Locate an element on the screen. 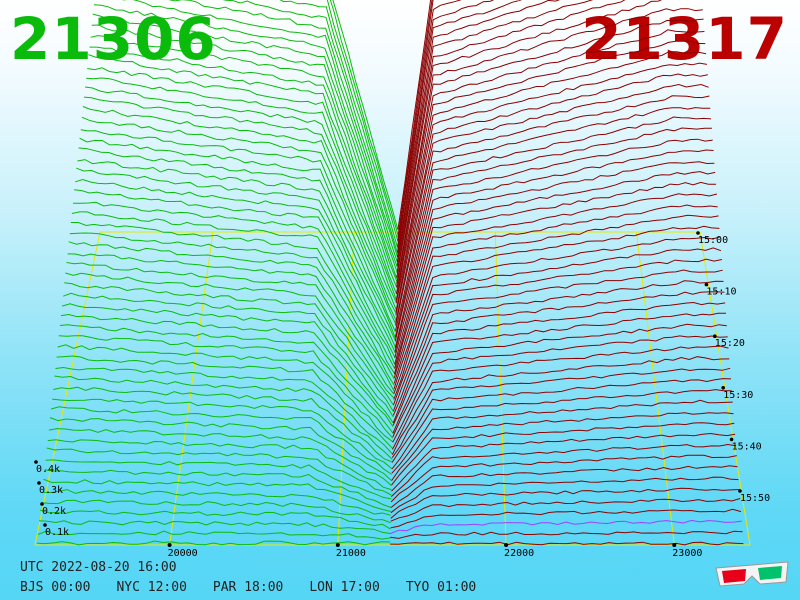 The width and height of the screenshot is (800, 600). utc-time: UTC 2022-08-20 16:00 is located at coordinates (98, 567).